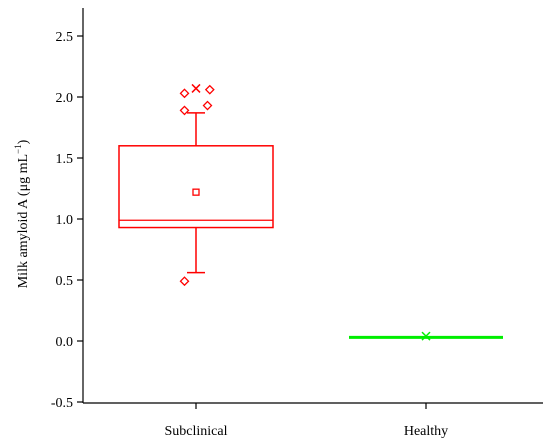  Describe the element at coordinates (426, 431) in the screenshot. I see `x-tick-label: Healthy` at that location.